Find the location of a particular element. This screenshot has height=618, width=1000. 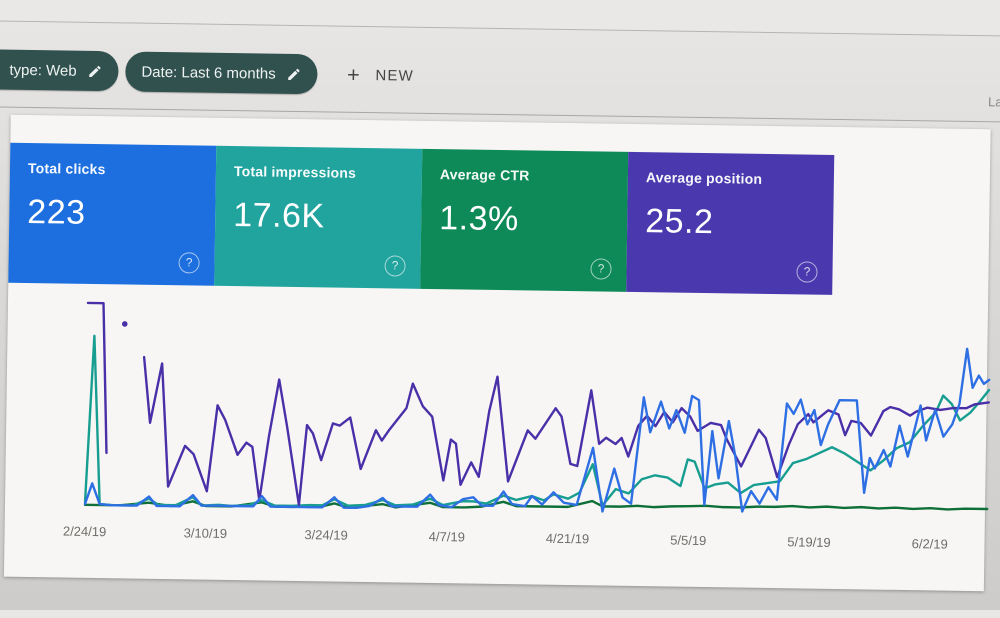

search-type-filter-chip: type: Web is located at coordinates (59, 70).